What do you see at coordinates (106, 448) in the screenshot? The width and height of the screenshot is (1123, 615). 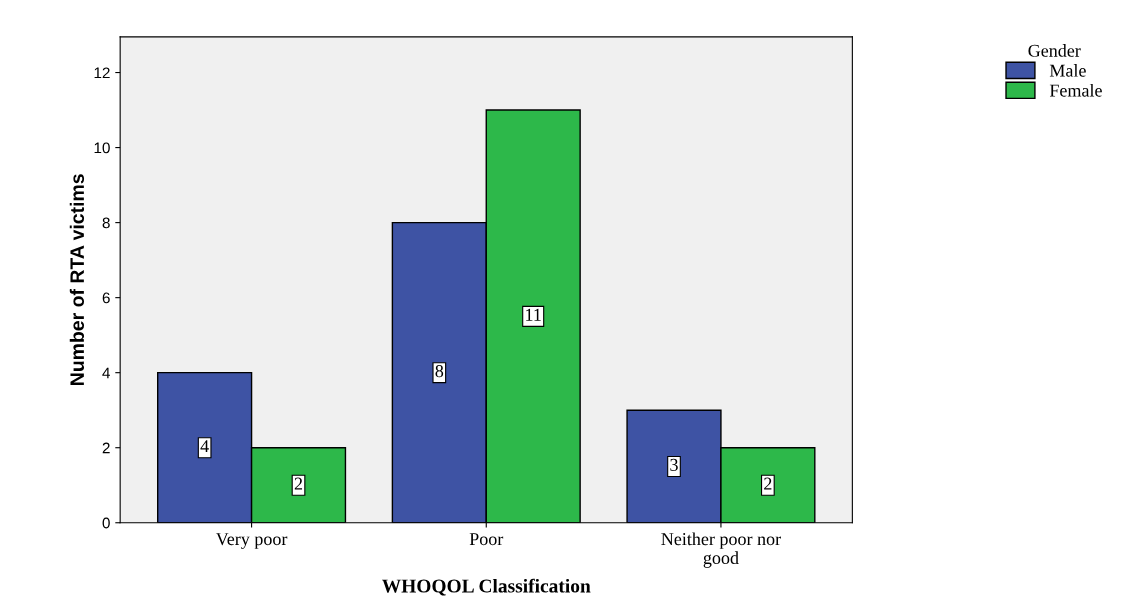 I see `y-tick-label: 2` at bounding box center [106, 448].